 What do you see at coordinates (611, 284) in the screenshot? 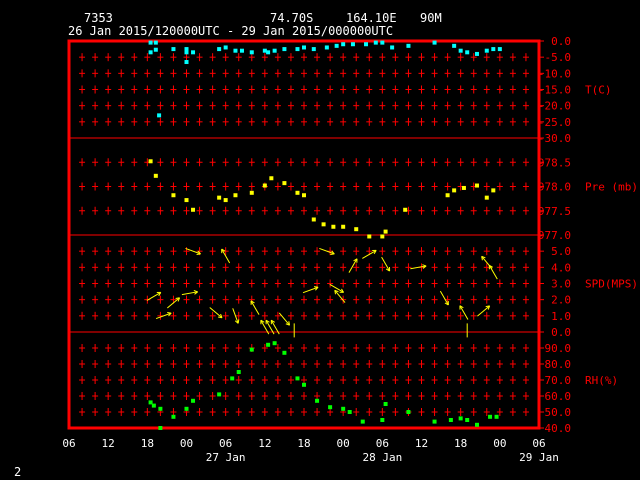
I see `panel-label-wind: SPD(MPS)` at bounding box center [611, 284].